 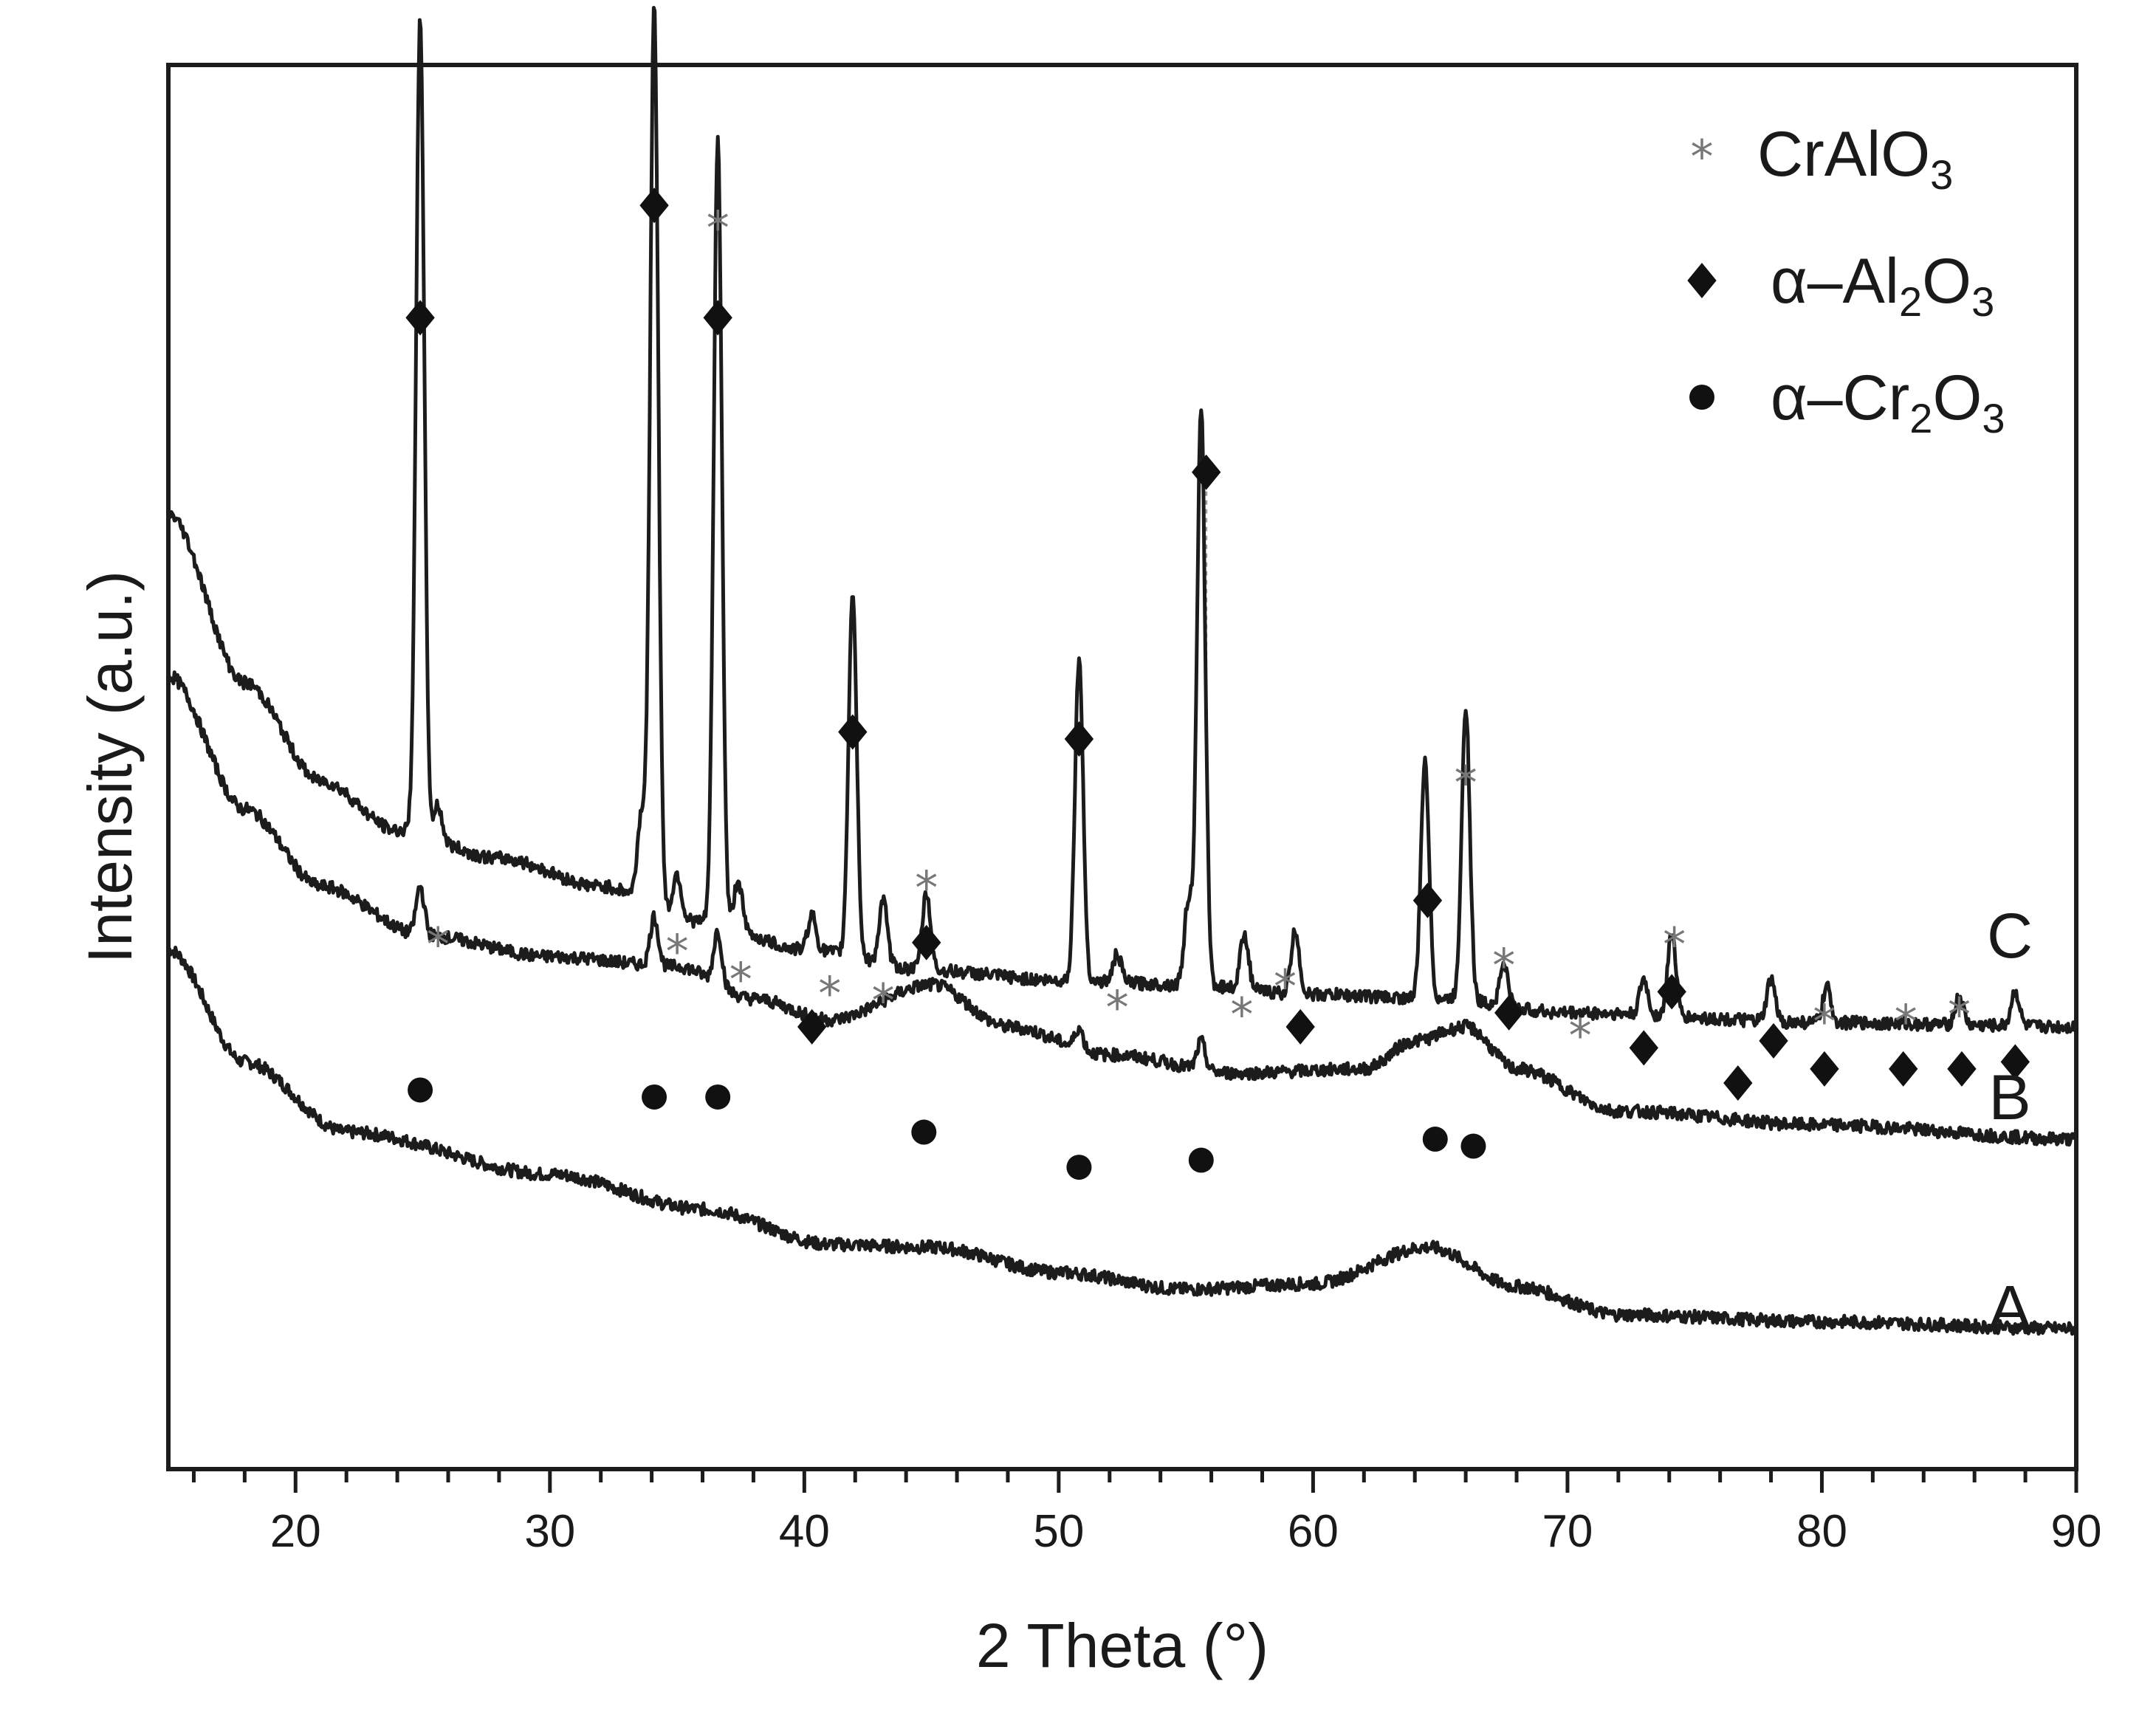 I want to click on legend-cr2o3-icon, so click(x=1702, y=397).